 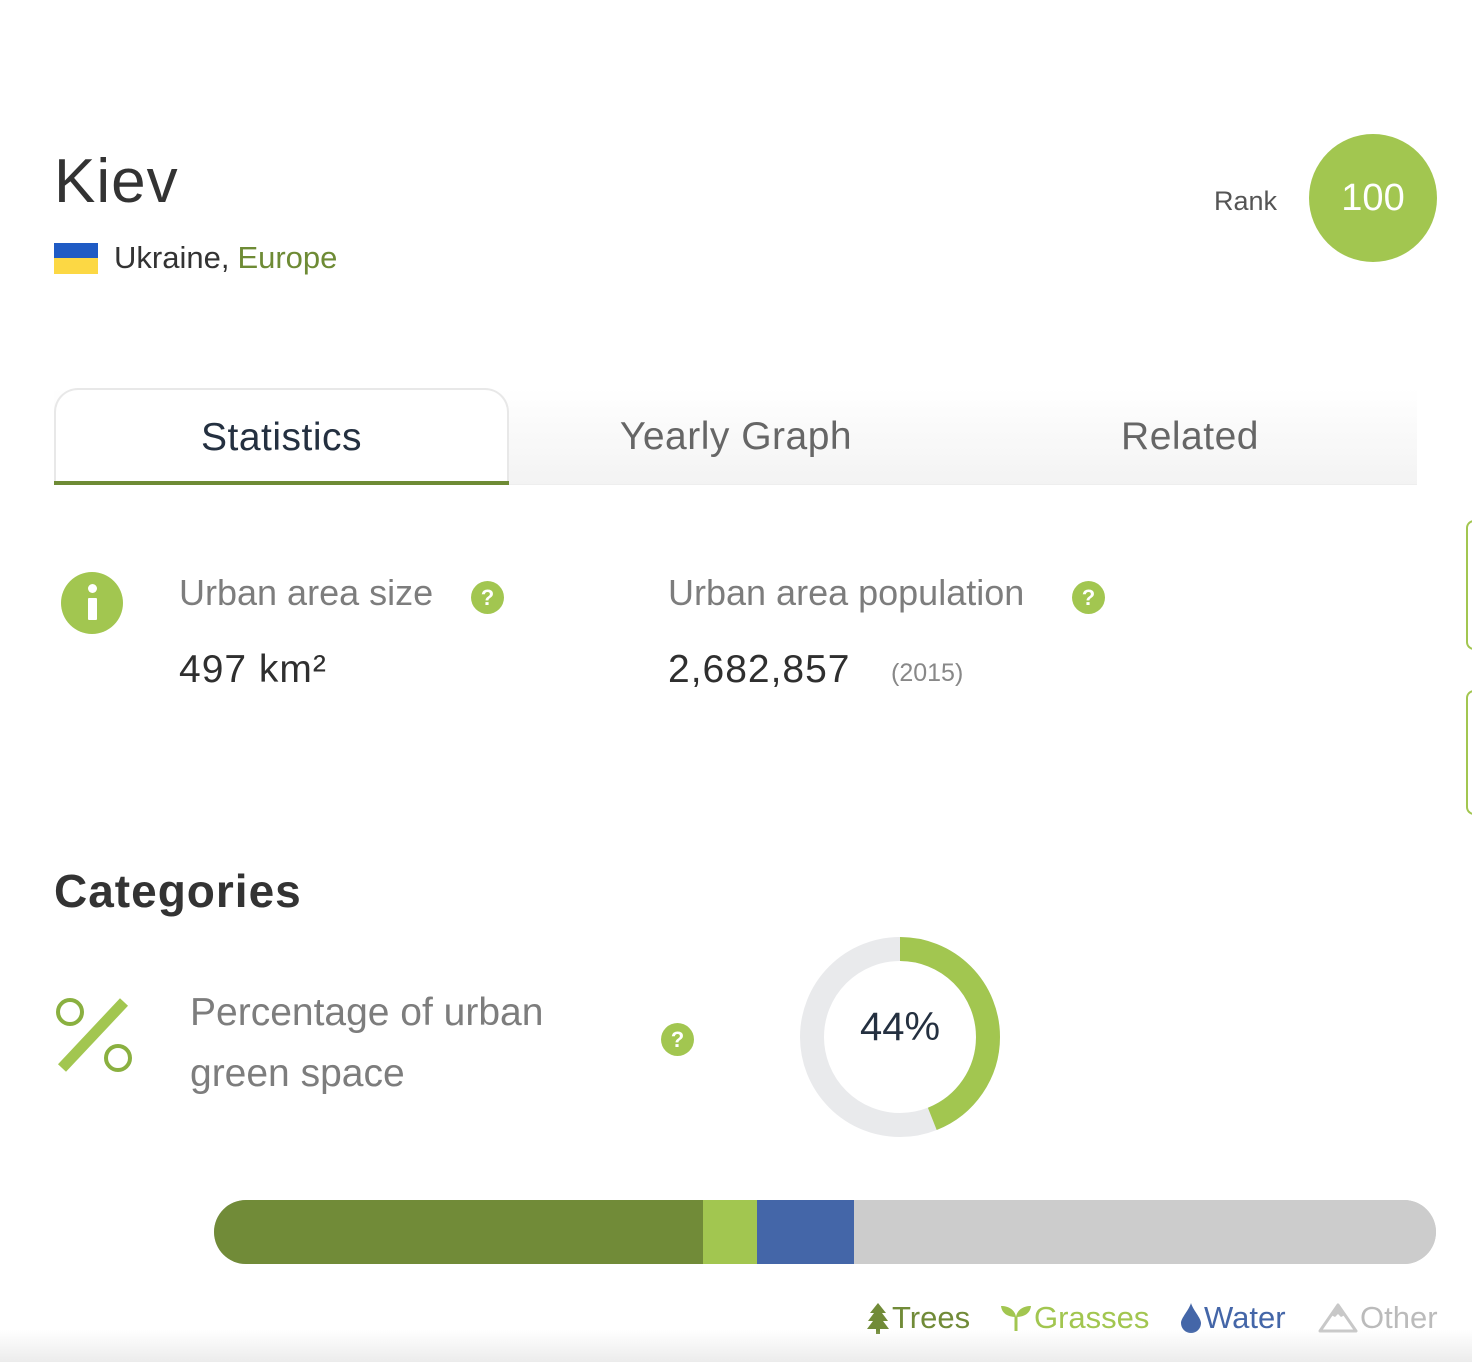 I want to click on legend-item-trees: Trees, so click(x=918, y=1318).